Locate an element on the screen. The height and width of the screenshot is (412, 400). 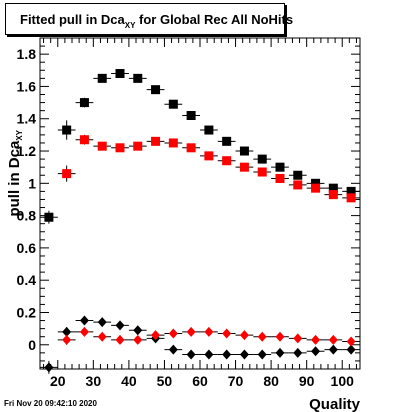
x-tick-label: 80 is located at coordinates (271, 381).